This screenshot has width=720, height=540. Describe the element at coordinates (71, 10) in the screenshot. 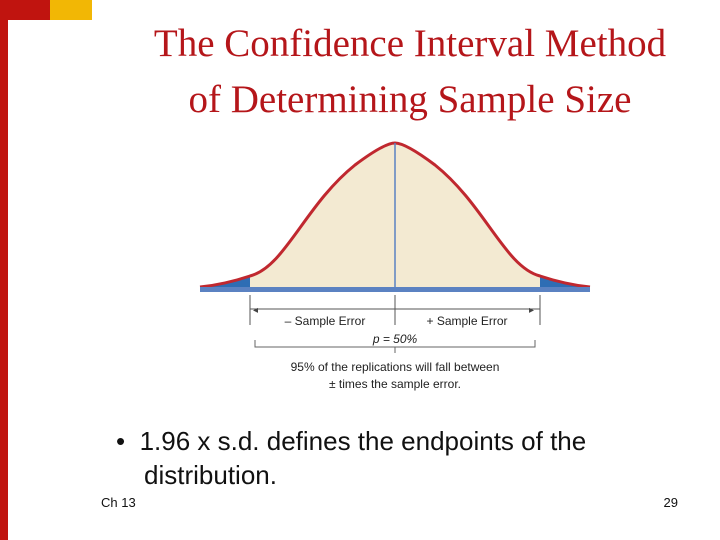

I see `corner-gold-block` at that location.